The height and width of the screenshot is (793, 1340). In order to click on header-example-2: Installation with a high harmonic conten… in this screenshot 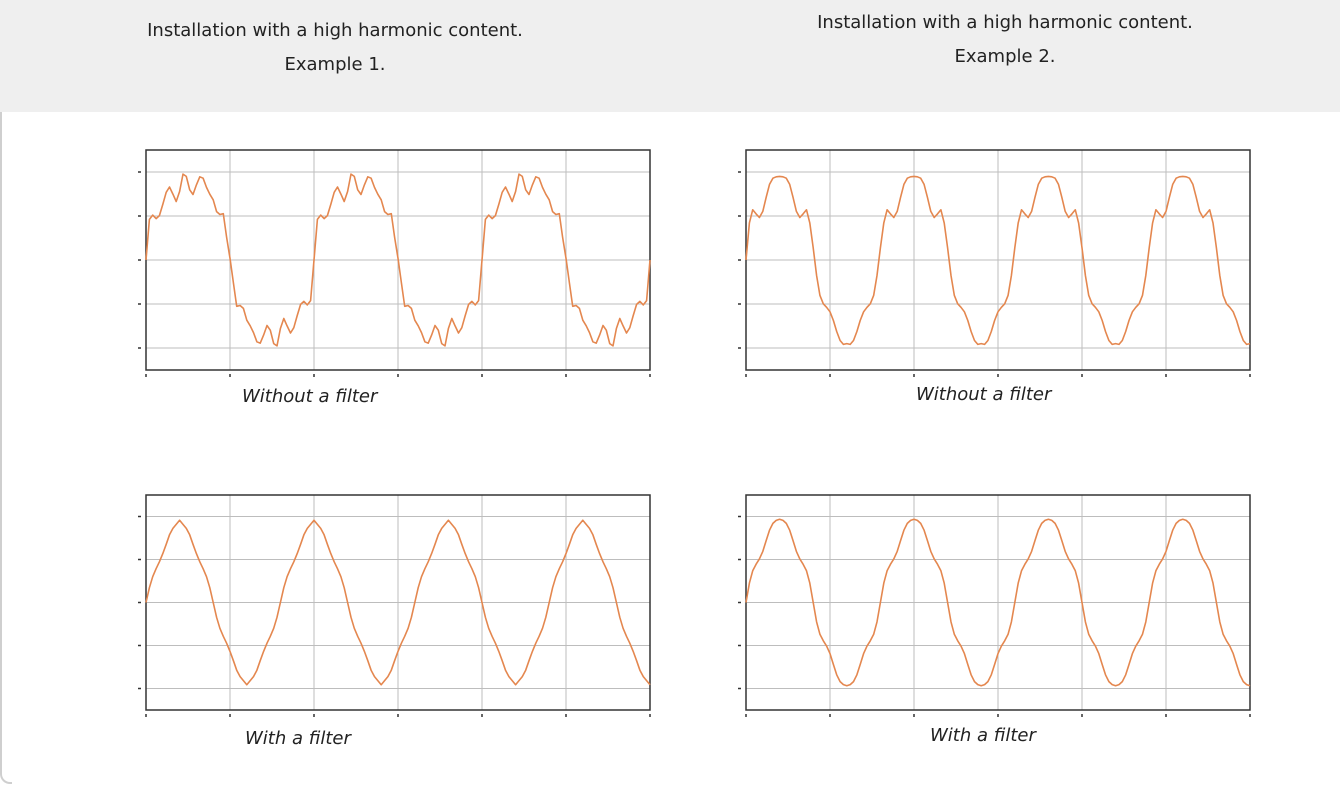, I will do `click(1005, 40)`.